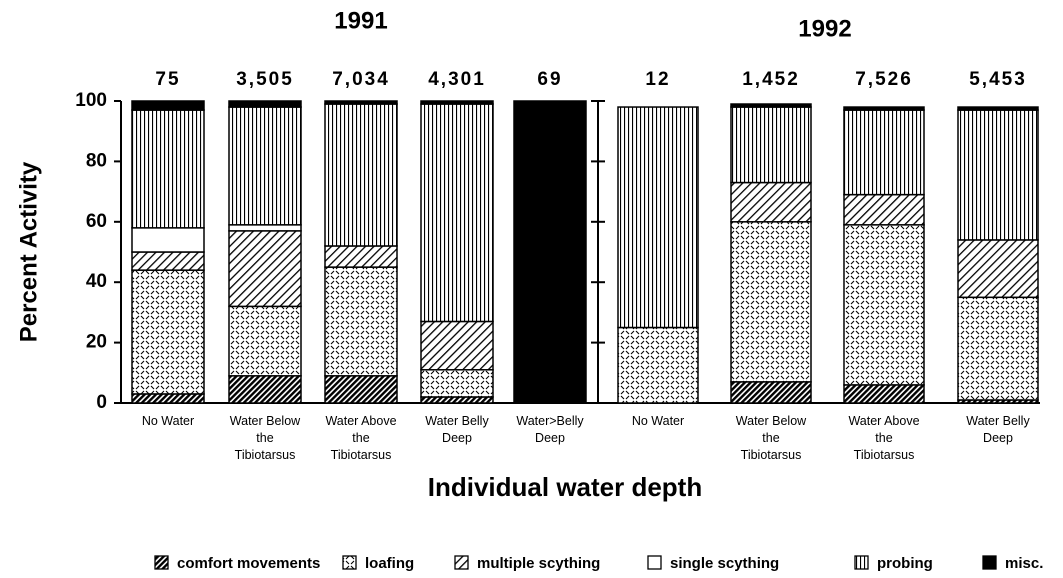  What do you see at coordinates (96, 160) in the screenshot?
I see `y-tick-label: 80` at bounding box center [96, 160].